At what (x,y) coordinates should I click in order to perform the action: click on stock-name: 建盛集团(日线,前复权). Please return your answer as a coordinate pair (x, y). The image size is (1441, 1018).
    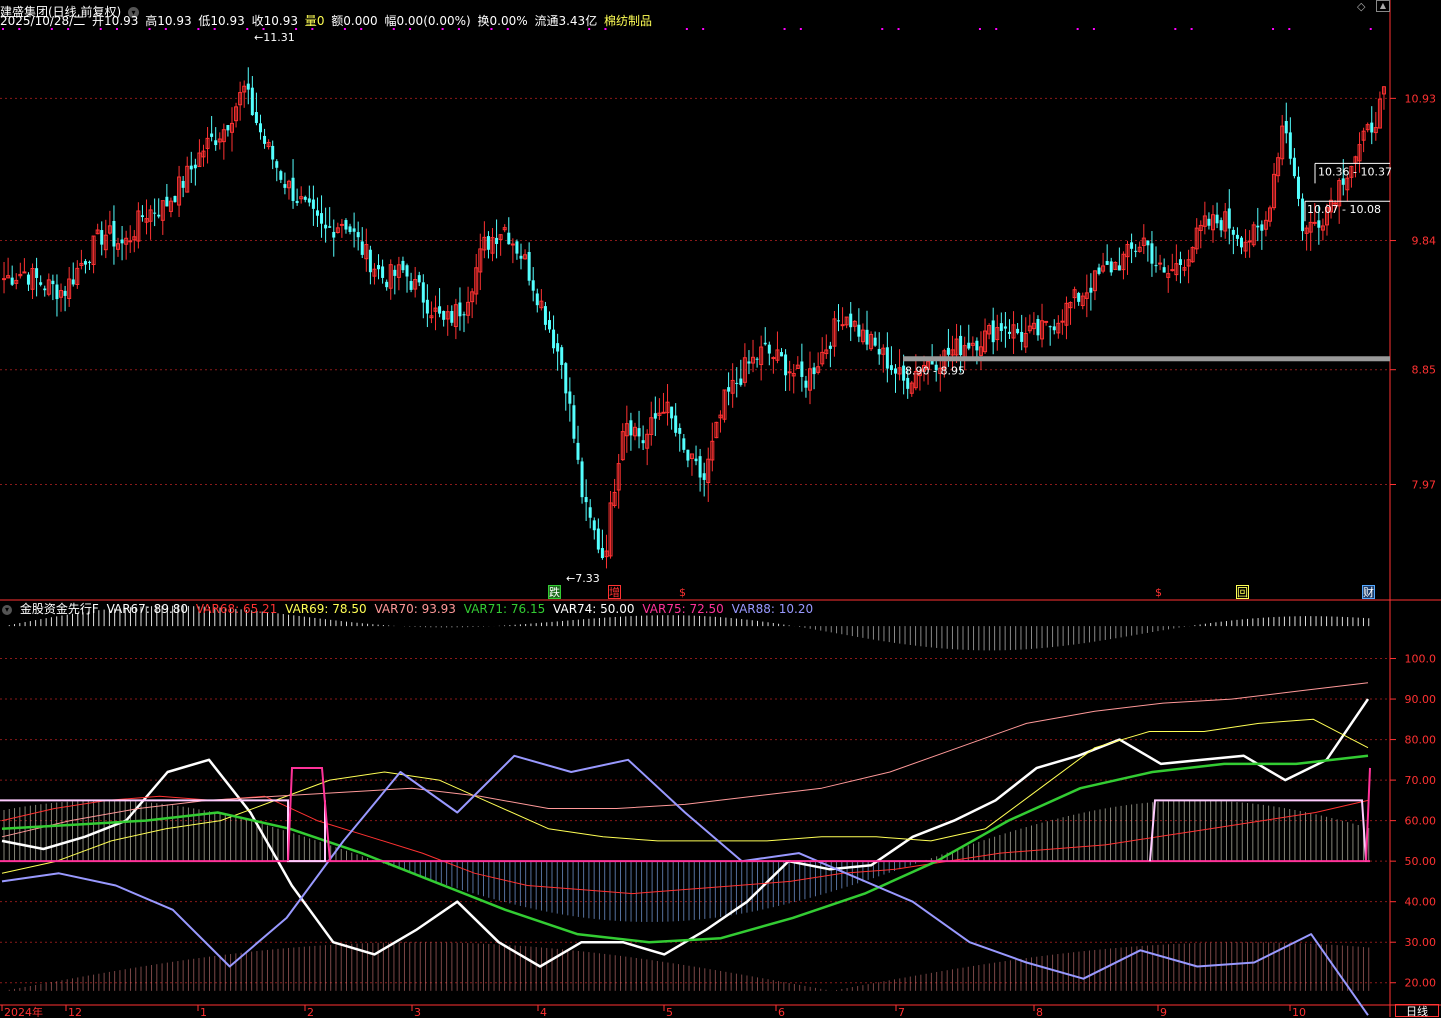
    Looking at the image, I should click on (61, 12).